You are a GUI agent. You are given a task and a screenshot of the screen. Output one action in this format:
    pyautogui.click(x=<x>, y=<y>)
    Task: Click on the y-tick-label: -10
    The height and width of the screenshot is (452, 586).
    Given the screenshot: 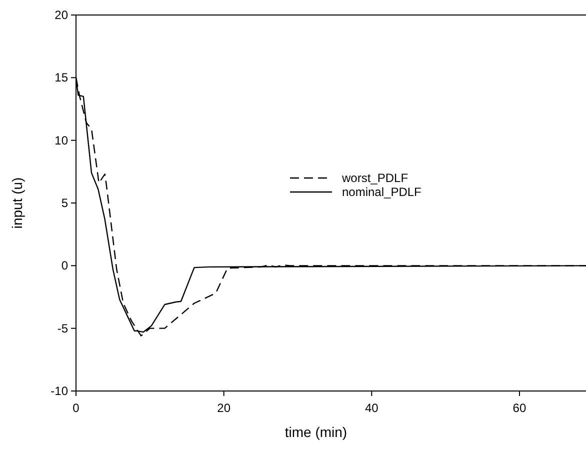 What is the action you would take?
    pyautogui.click(x=59, y=391)
    